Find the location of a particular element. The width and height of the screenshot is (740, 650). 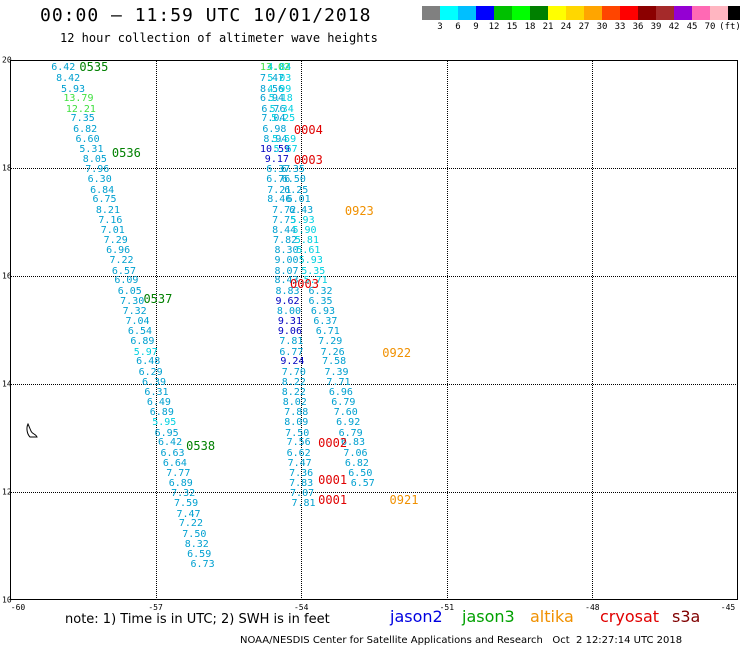

lon-tick-label: -45 is located at coordinates (728, 607).